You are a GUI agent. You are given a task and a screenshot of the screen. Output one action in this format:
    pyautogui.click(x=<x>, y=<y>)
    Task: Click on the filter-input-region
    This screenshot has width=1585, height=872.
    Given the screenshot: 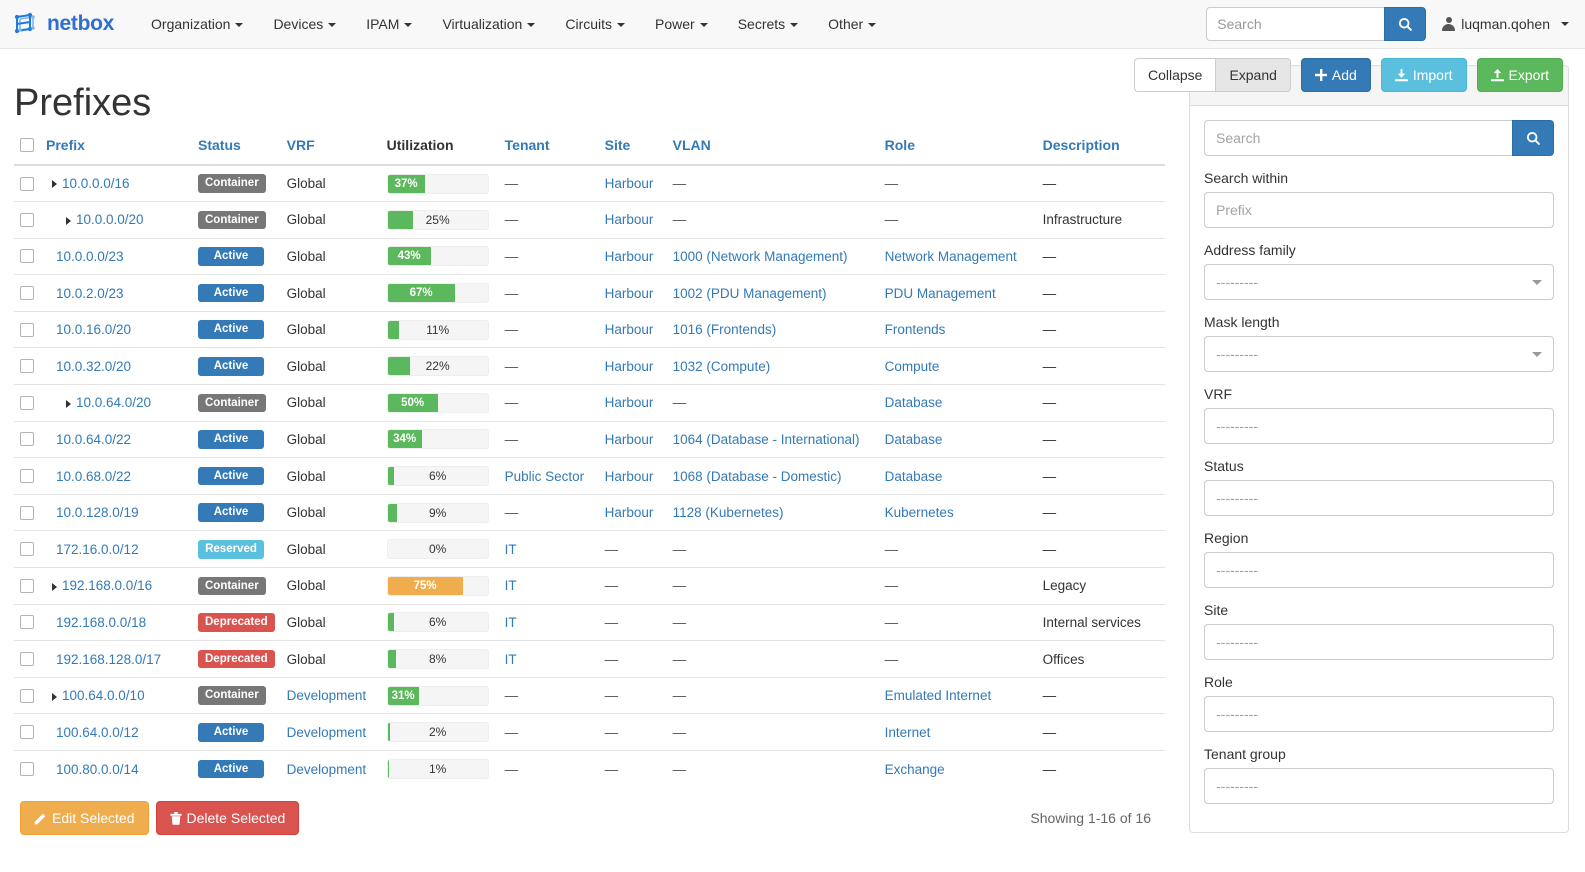 What is the action you would take?
    pyautogui.click(x=1379, y=570)
    